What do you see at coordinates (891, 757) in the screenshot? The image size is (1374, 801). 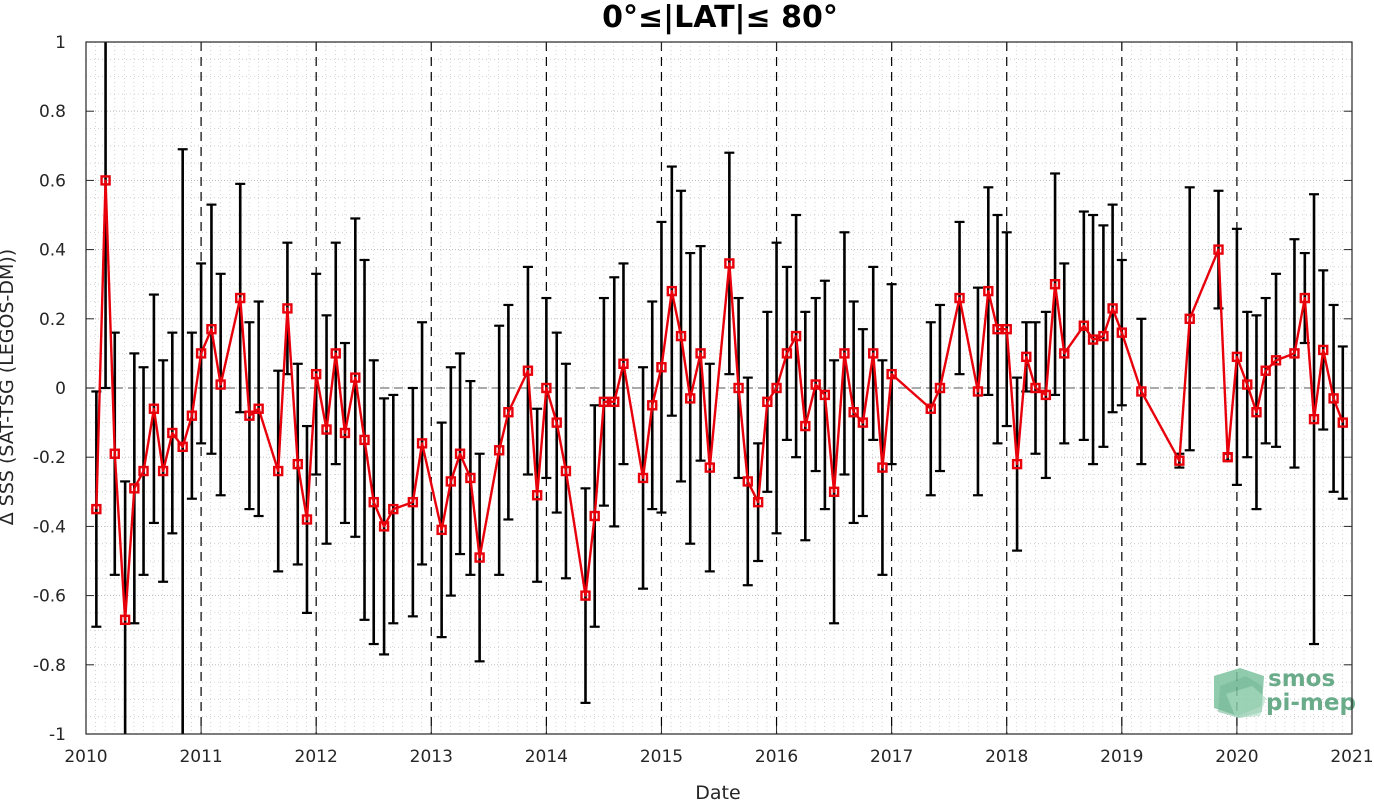 I see `x-tick-label: 2017` at bounding box center [891, 757].